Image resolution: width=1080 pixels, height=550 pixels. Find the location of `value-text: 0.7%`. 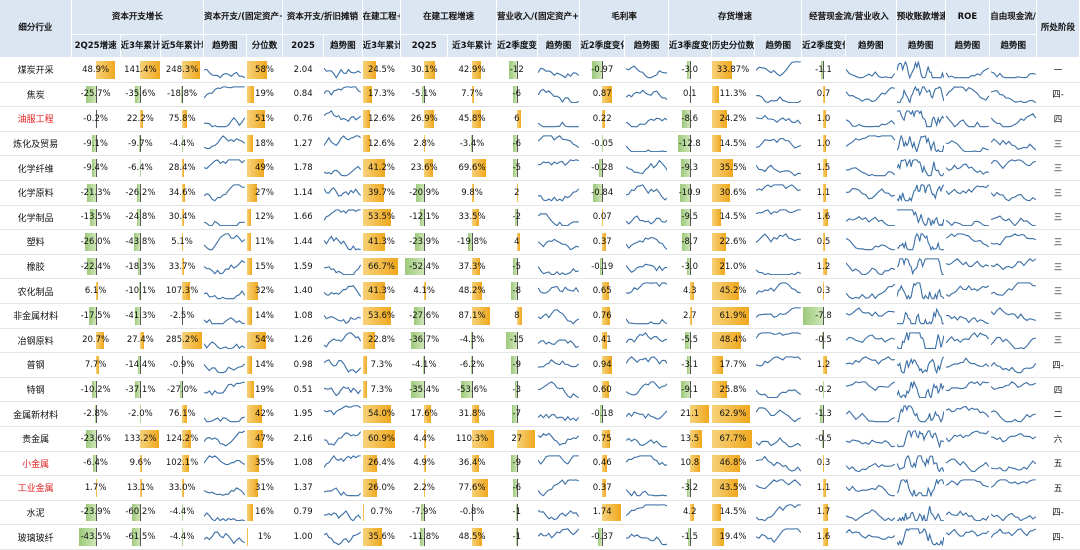

value-text: 0.7% is located at coordinates (381, 513).